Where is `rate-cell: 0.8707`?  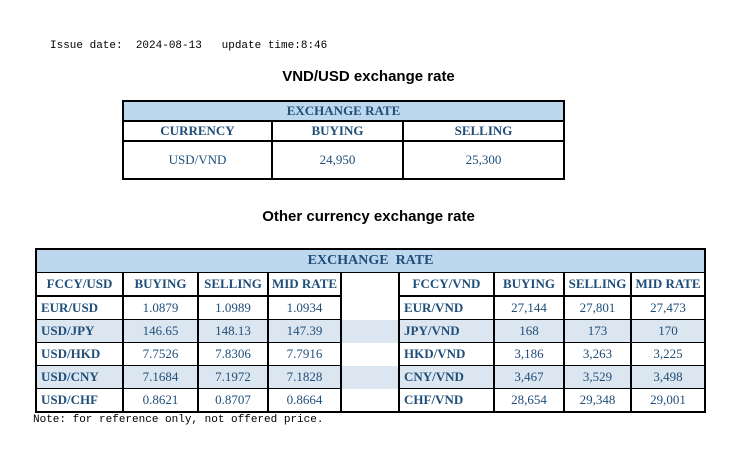 rate-cell: 0.8707 is located at coordinates (233, 400).